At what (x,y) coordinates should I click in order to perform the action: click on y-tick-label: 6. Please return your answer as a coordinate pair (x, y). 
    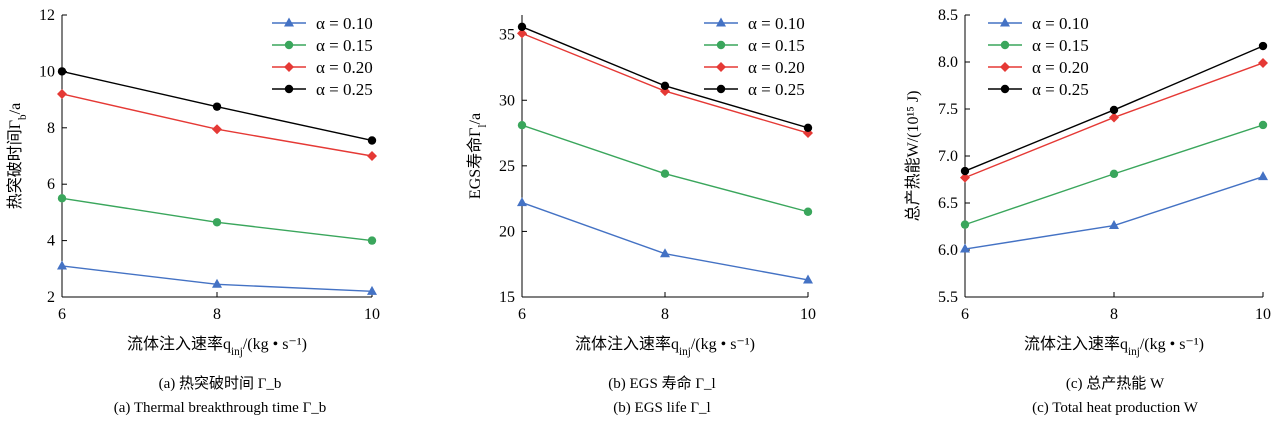
    Looking at the image, I should click on (51, 184).